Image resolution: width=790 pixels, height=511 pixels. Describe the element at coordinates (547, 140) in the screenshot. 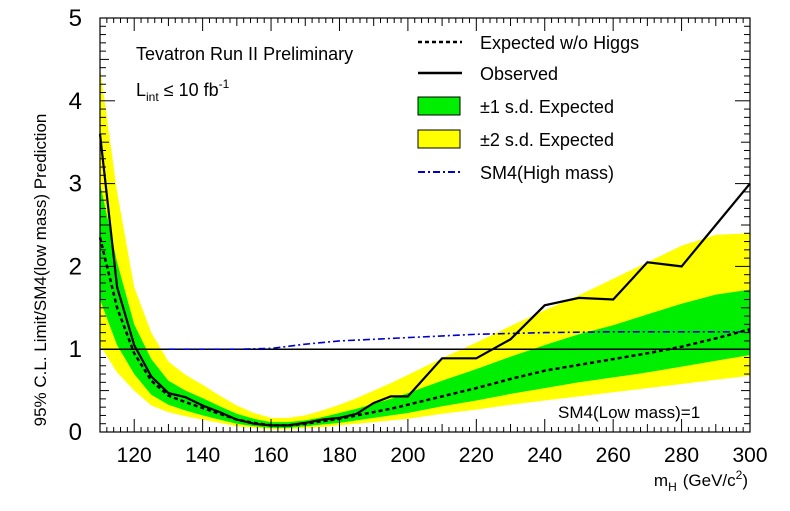

I see `legend-label-2sd: ±2 s.d. Expected` at that location.